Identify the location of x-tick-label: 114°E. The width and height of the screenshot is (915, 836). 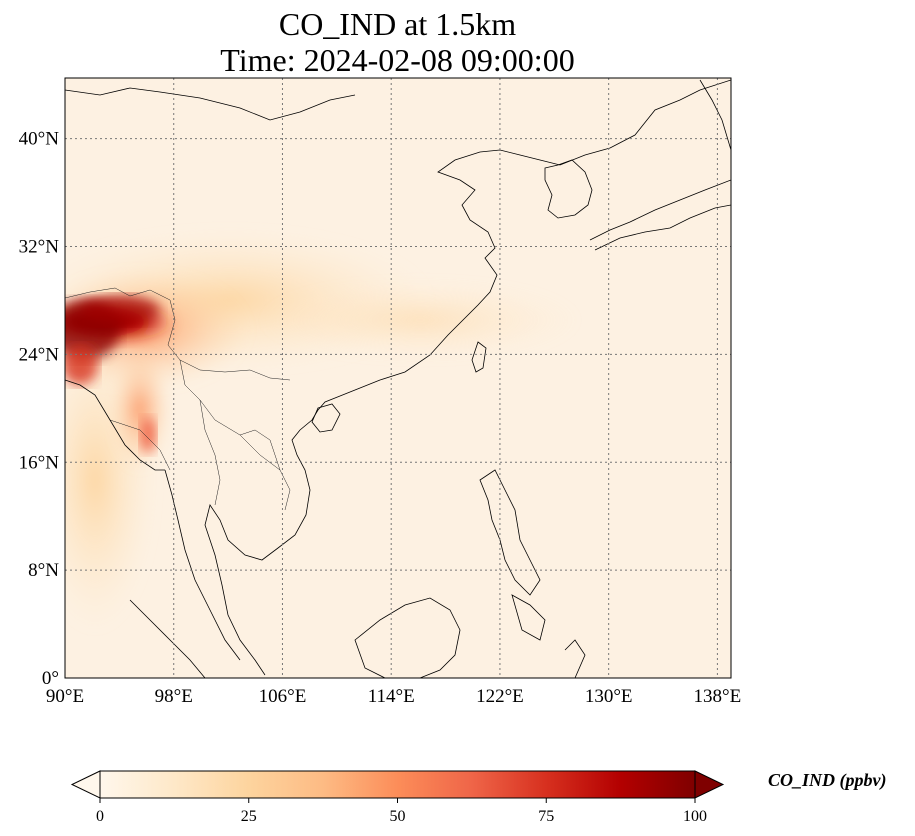
(391, 696).